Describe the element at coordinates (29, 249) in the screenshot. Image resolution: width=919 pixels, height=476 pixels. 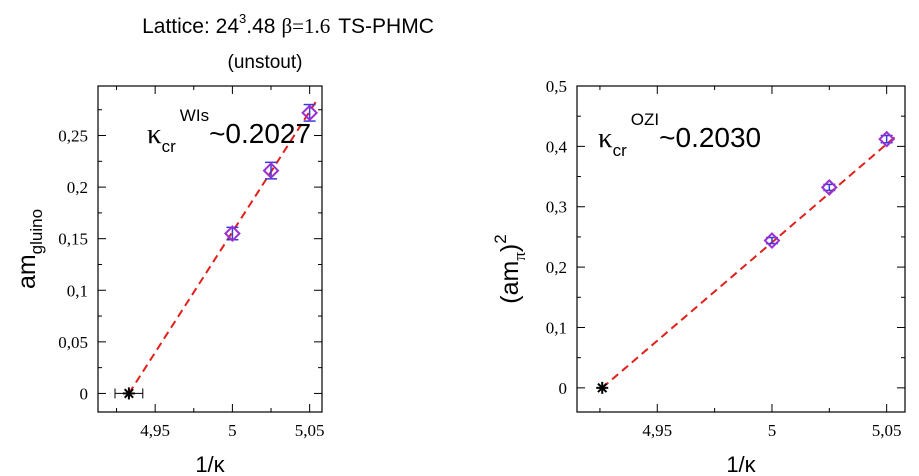
I see `y-axis-label: amgluino` at that location.